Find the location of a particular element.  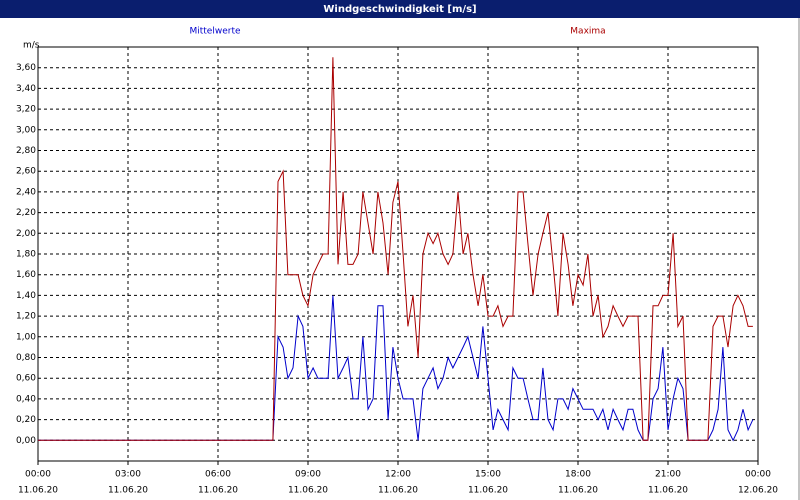

y-tick-label: 3,20 is located at coordinates (26, 110).